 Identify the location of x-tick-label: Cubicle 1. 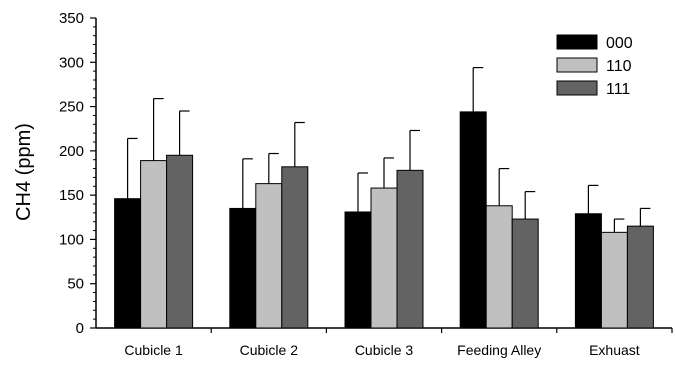
(153, 350).